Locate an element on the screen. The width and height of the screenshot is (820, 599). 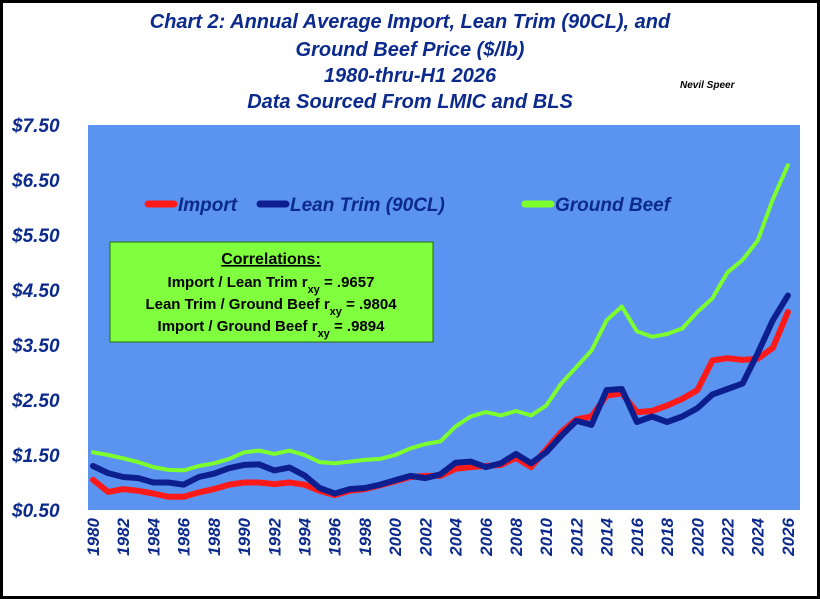
x-tick-label: 1994 is located at coordinates (305, 536).